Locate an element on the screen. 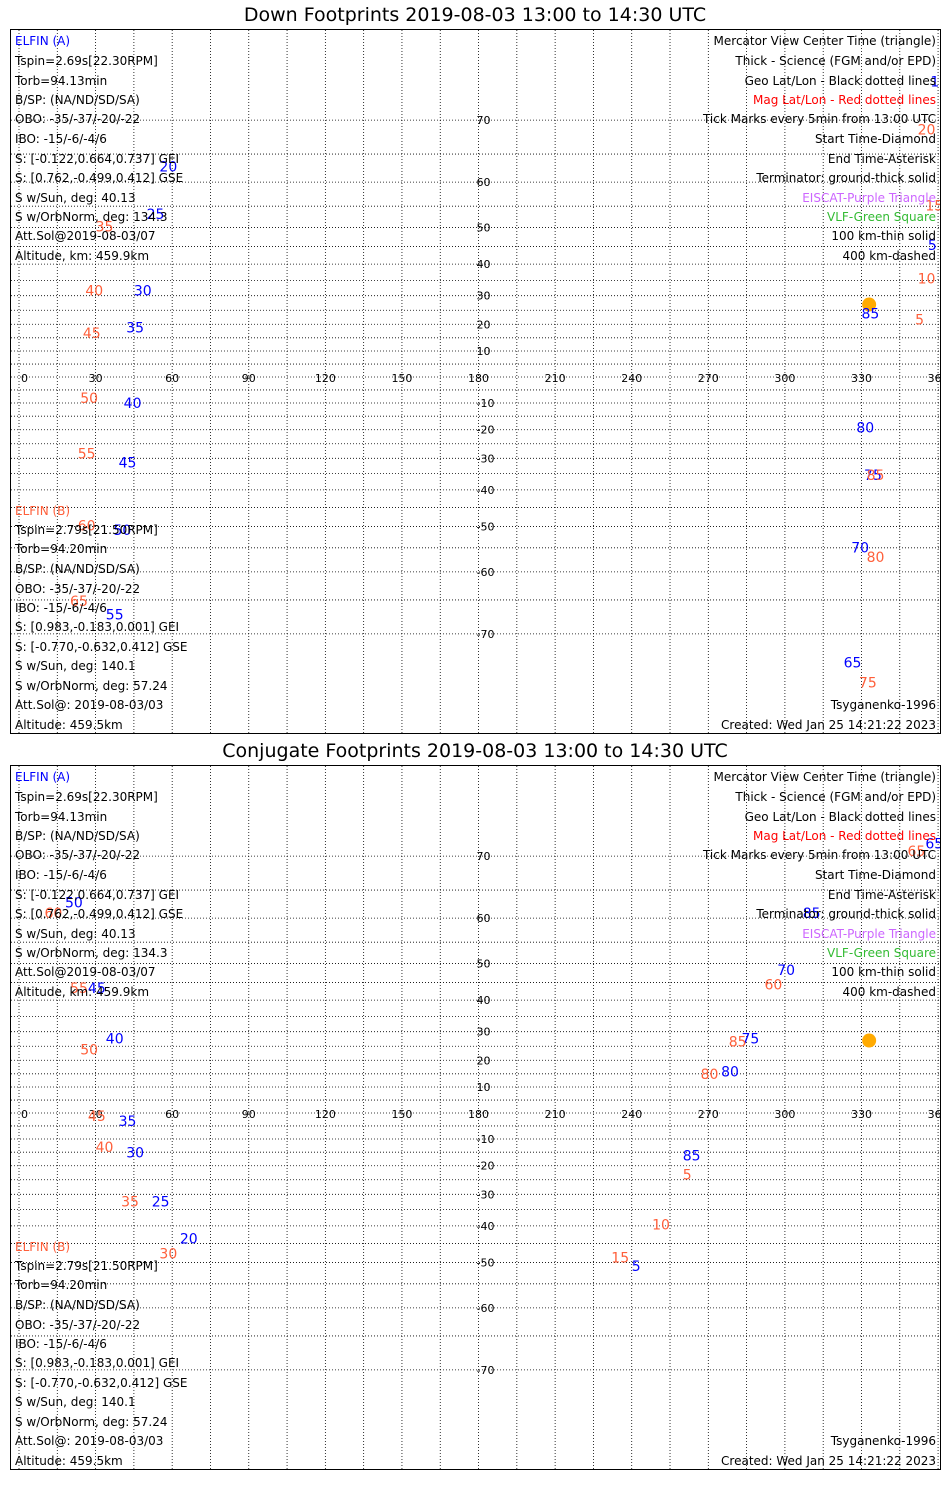  lat-tick-label: -20 is located at coordinates (486, 1166).